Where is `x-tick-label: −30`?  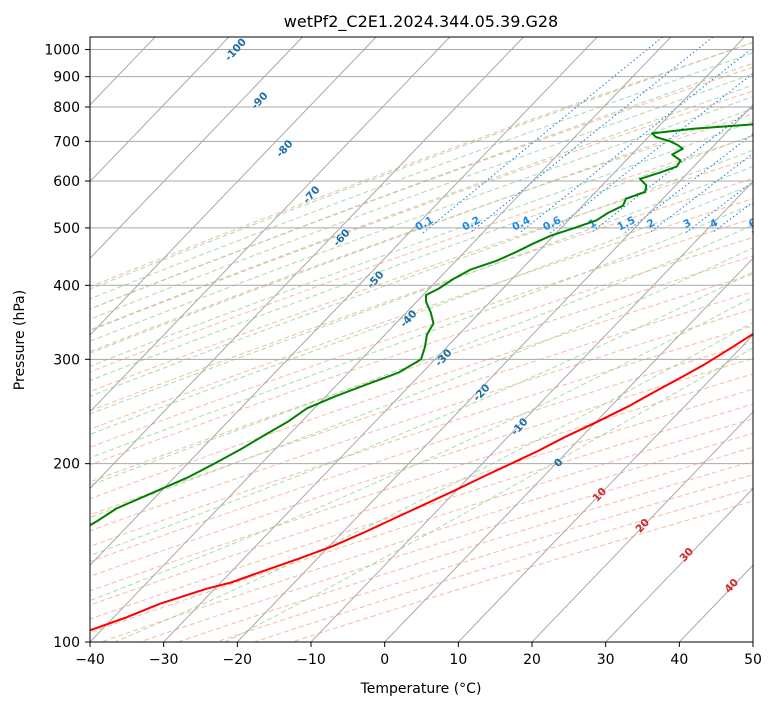 x-tick-label: −30 is located at coordinates (164, 660).